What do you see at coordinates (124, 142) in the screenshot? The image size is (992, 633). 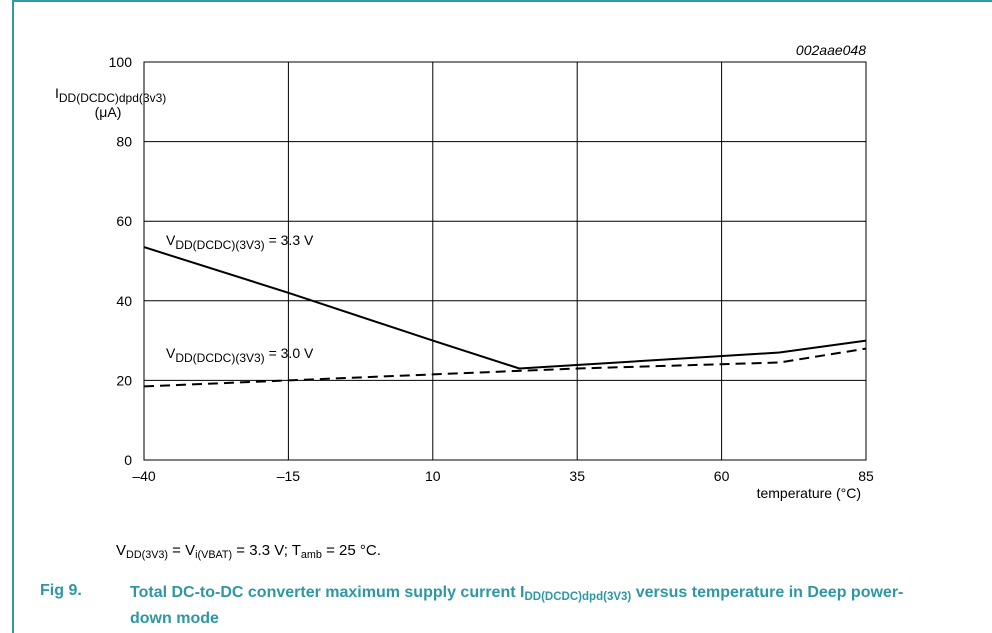 I see `y-tick-label: 80` at bounding box center [124, 142].